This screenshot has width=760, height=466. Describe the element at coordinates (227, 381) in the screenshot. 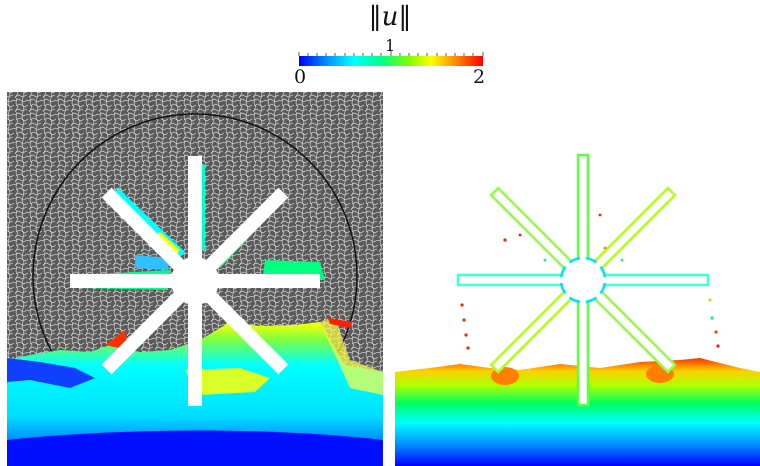

I see `left-water-yellow` at that location.